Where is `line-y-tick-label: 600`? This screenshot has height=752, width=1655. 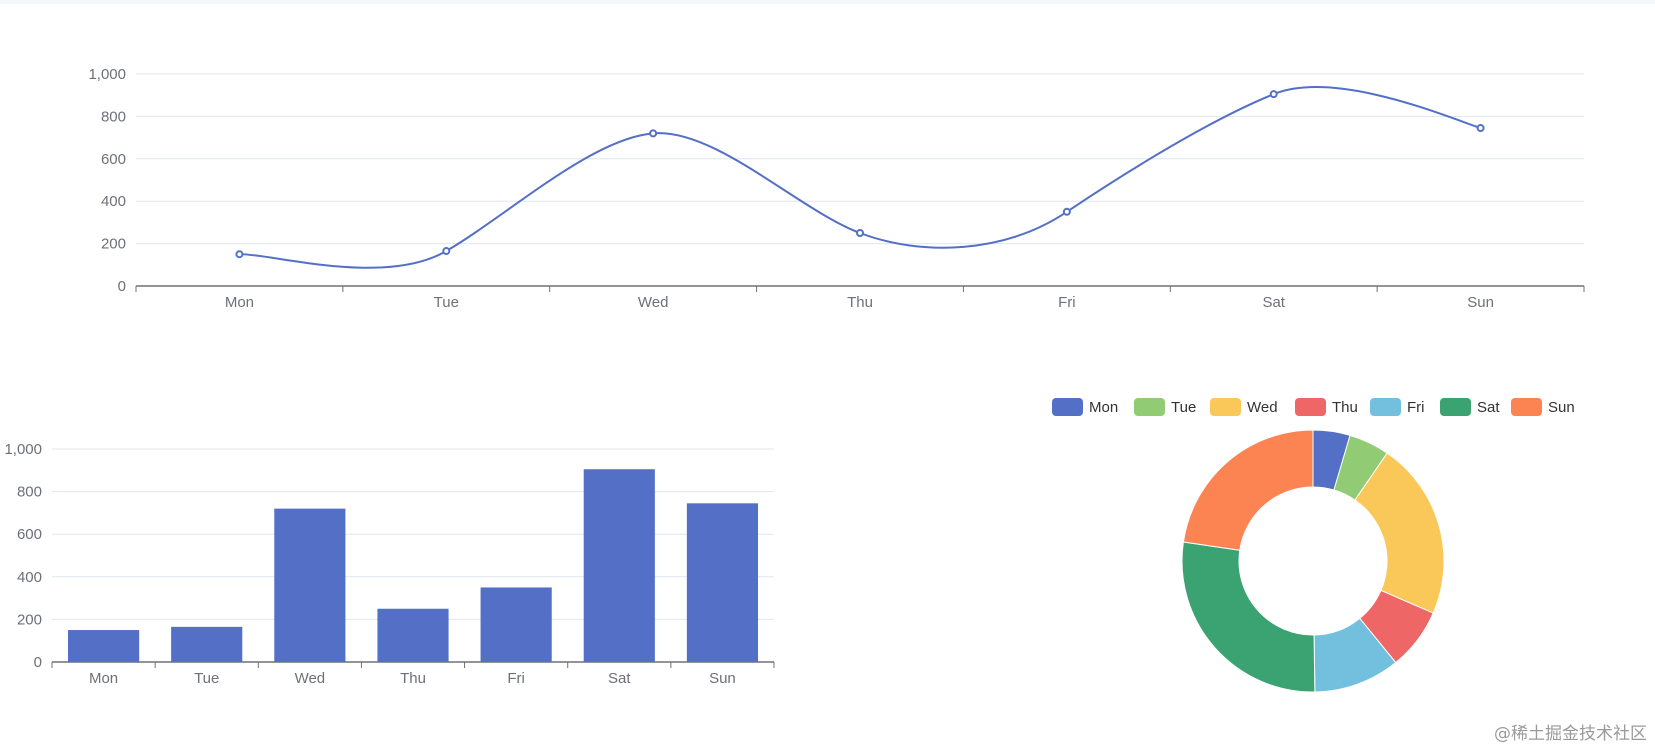 line-y-tick-label: 600 is located at coordinates (113, 159).